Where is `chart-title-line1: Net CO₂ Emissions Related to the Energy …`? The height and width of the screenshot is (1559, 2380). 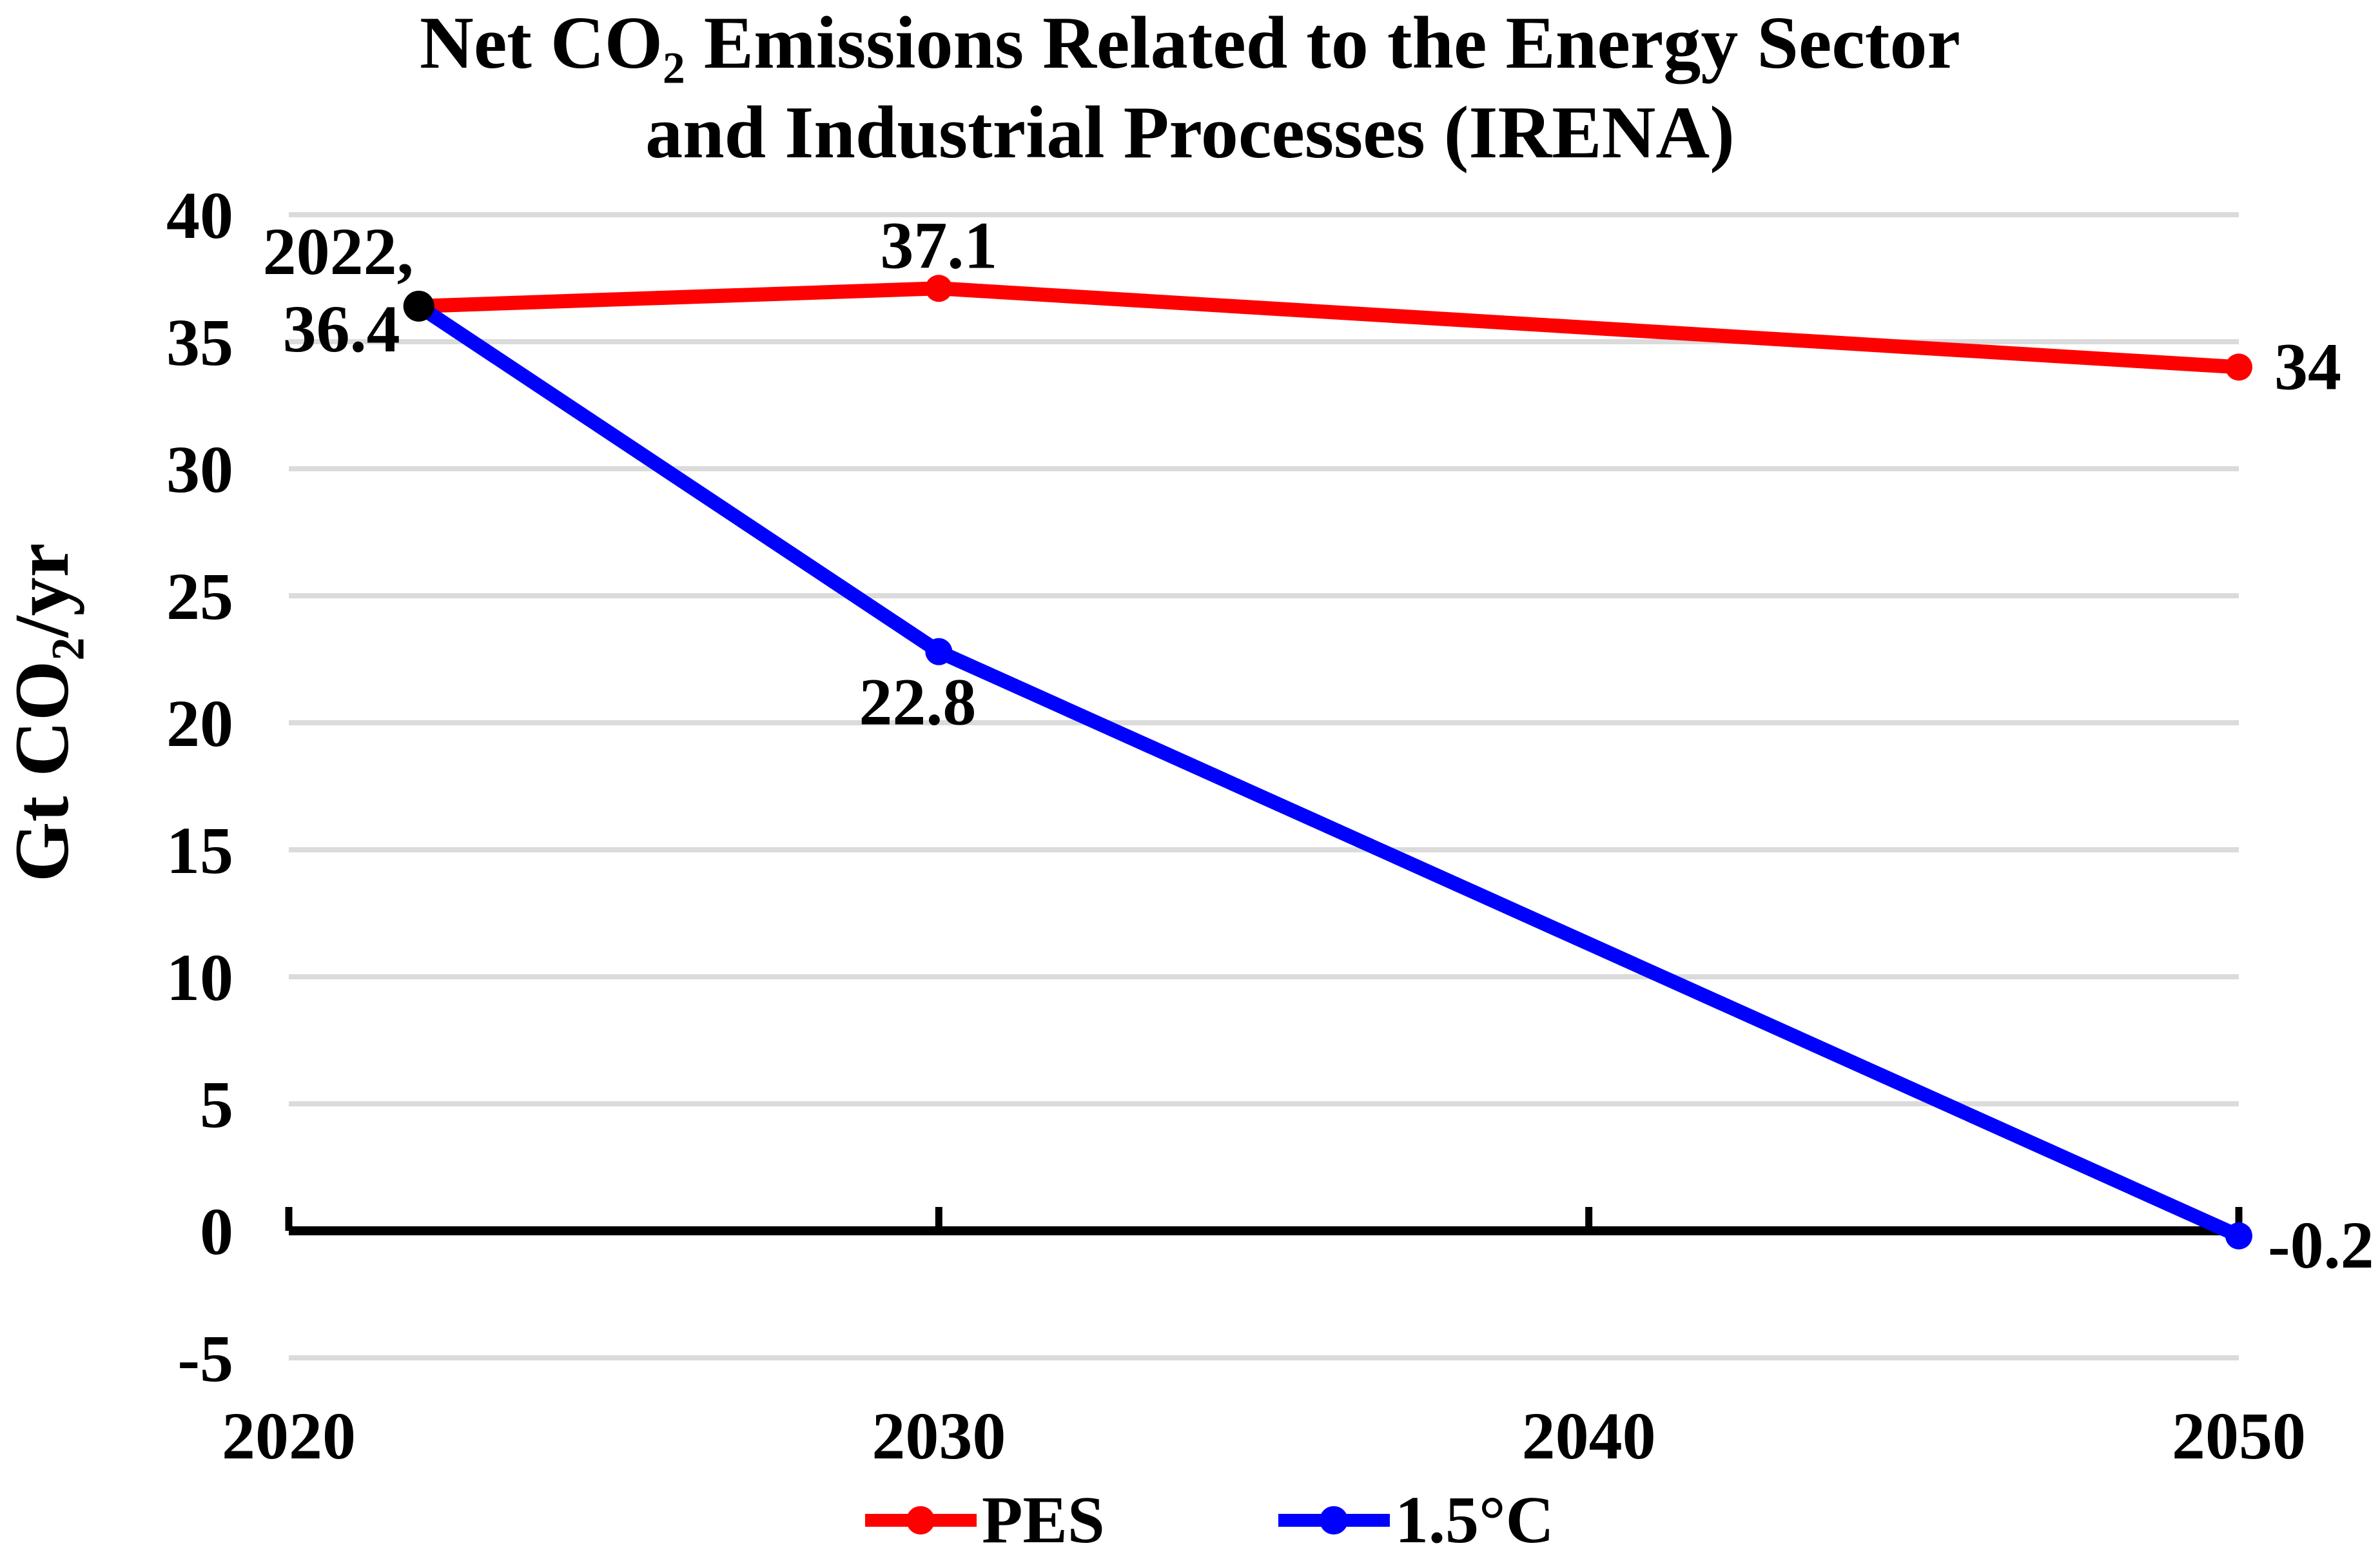 chart-title-line1: Net CO₂ Emissions Related to the Energy … is located at coordinates (1190, 43).